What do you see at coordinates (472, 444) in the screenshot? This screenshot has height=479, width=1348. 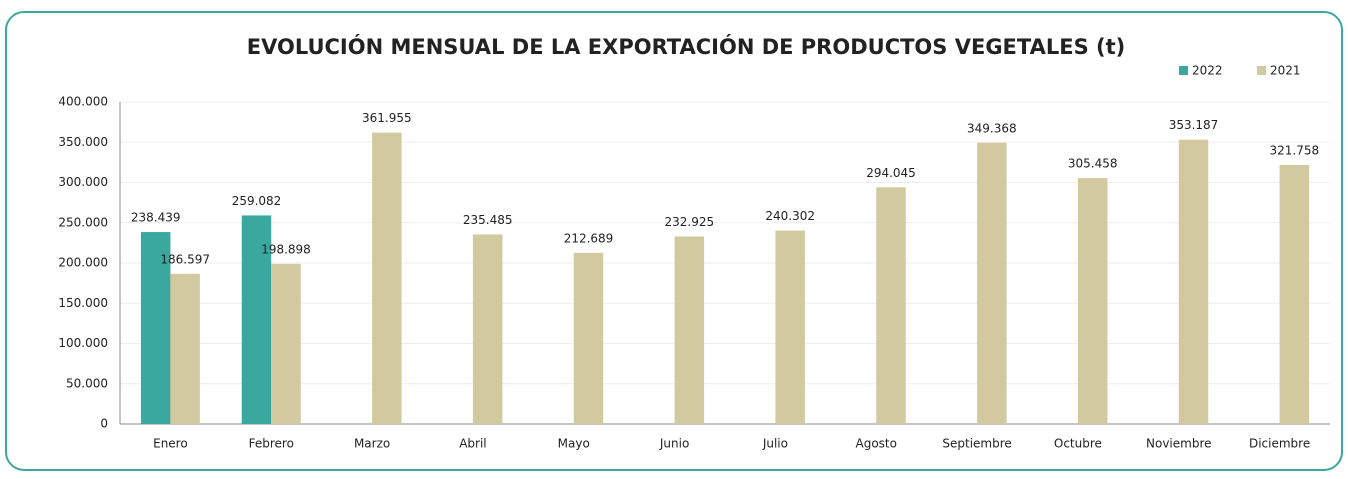 I see `x-tick-label: Abril` at bounding box center [472, 444].